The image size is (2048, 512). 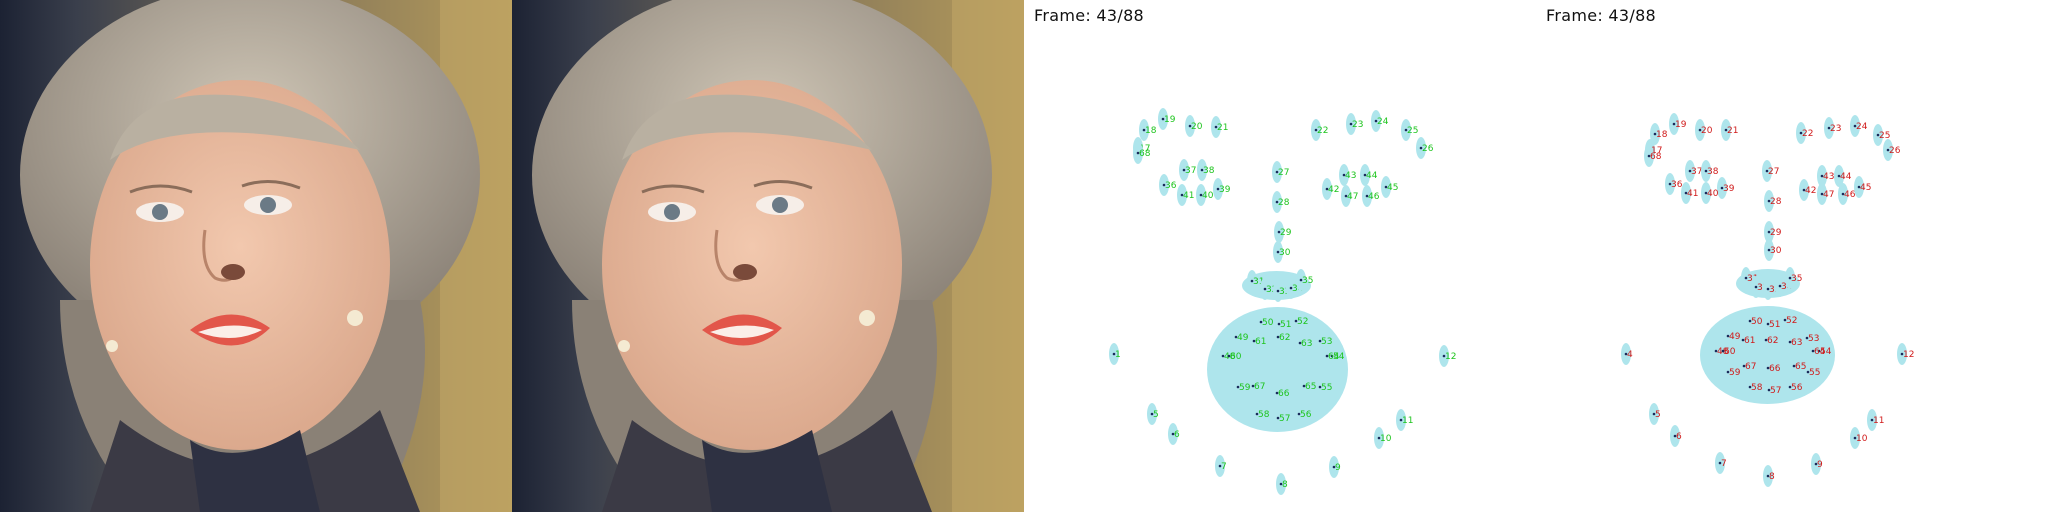 What do you see at coordinates (1862, 127) in the screenshot?
I see `landmark-label: 24` at bounding box center [1862, 127].